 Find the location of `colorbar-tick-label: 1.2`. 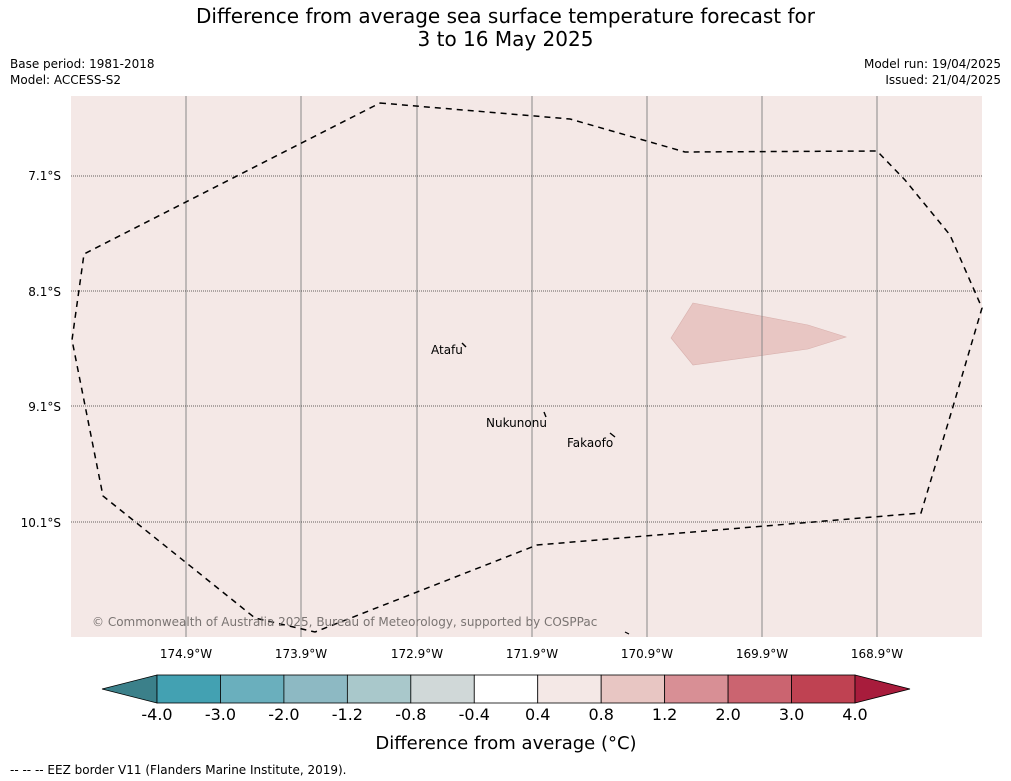

colorbar-tick-label: 1.2 is located at coordinates (664, 714).